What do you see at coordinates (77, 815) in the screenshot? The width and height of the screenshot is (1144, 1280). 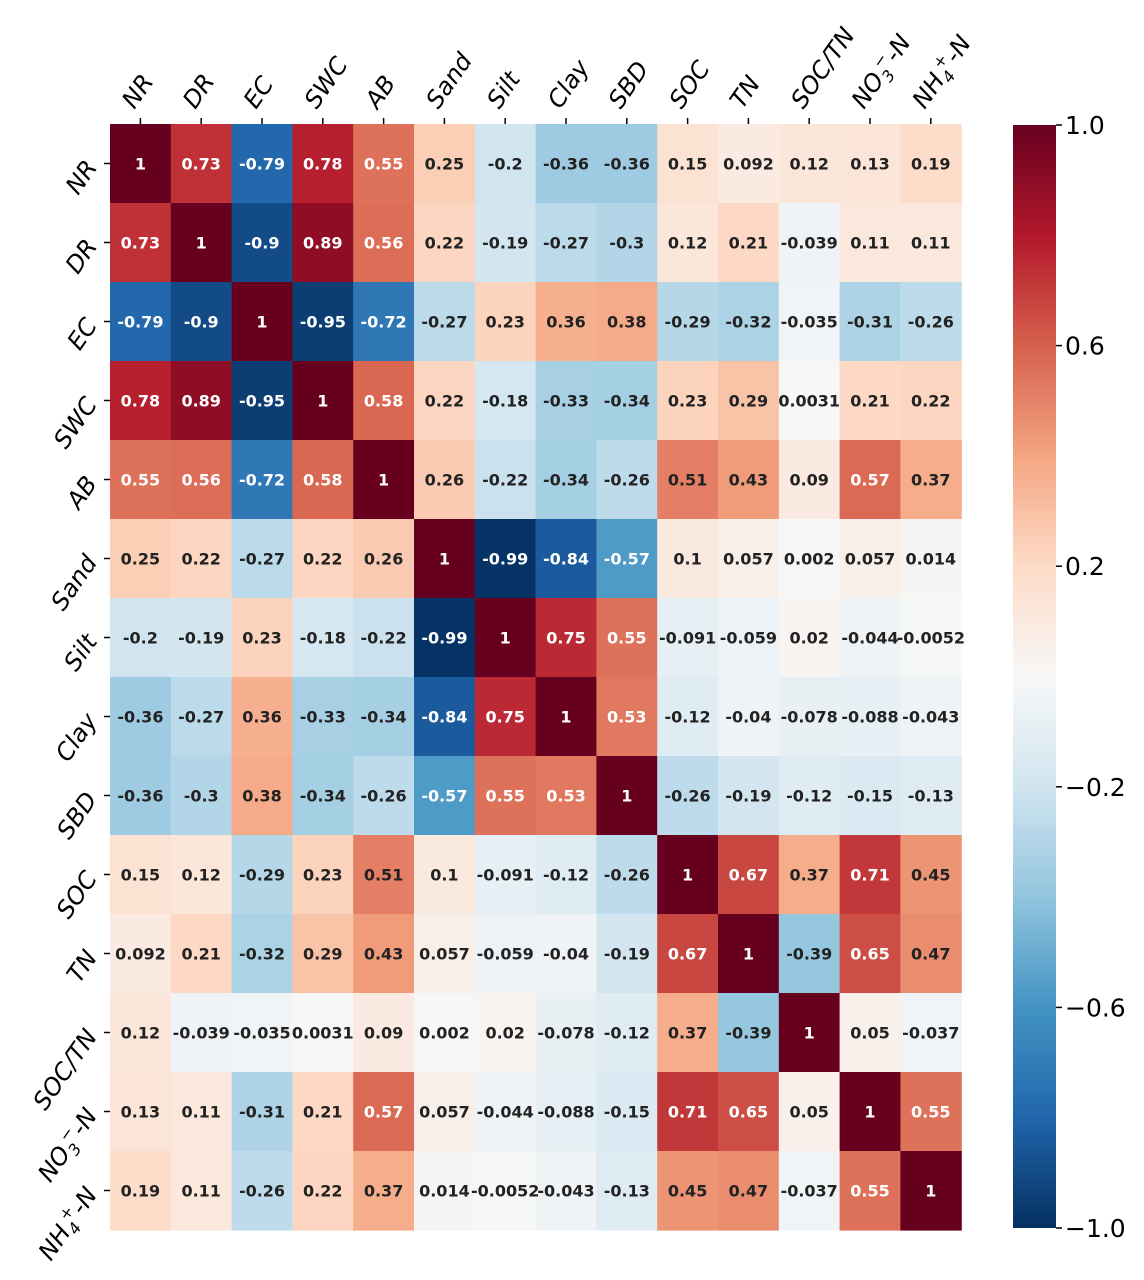 I see `y-tick-label-8: SBD` at bounding box center [77, 815].